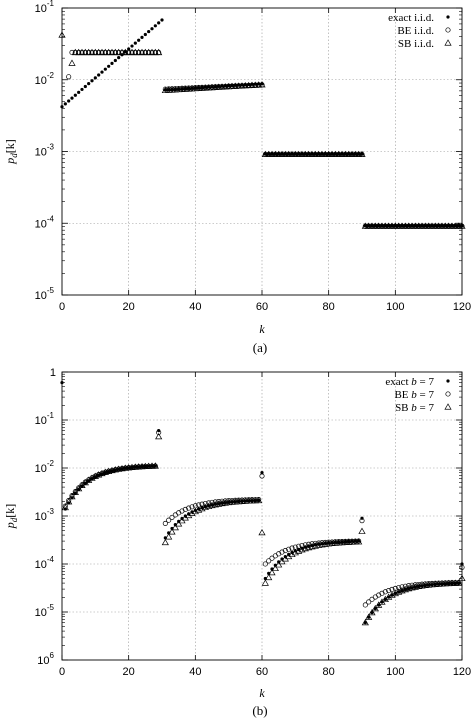  I want to click on x-tick-label: 0, so click(62, 307).